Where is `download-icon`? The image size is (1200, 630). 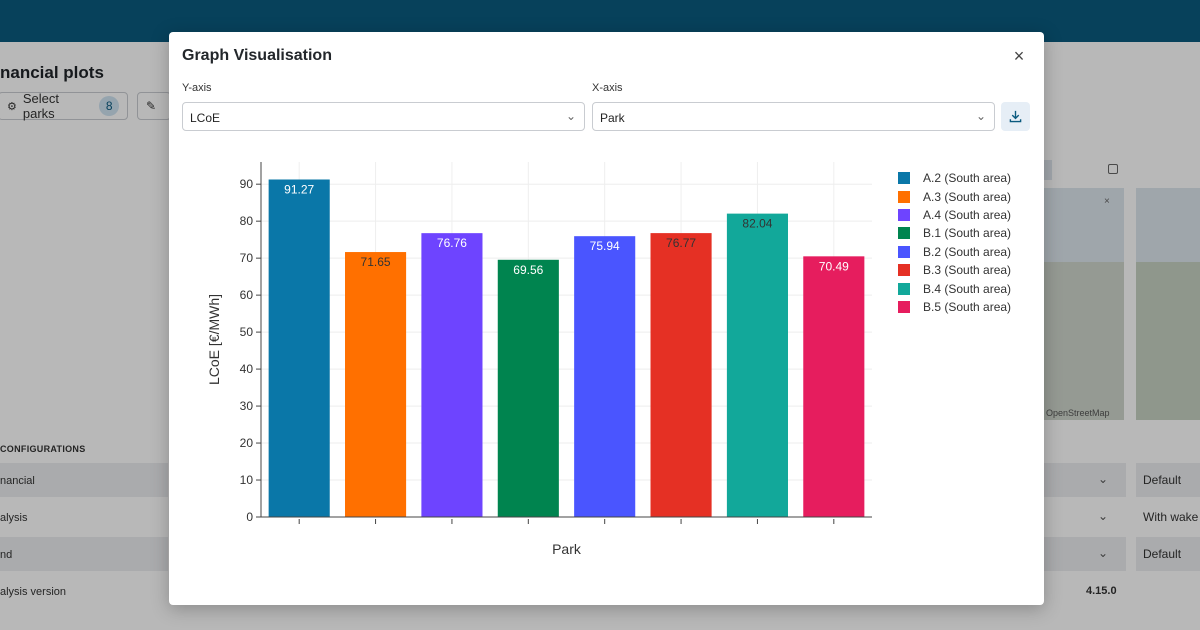 download-icon is located at coordinates (1015, 116).